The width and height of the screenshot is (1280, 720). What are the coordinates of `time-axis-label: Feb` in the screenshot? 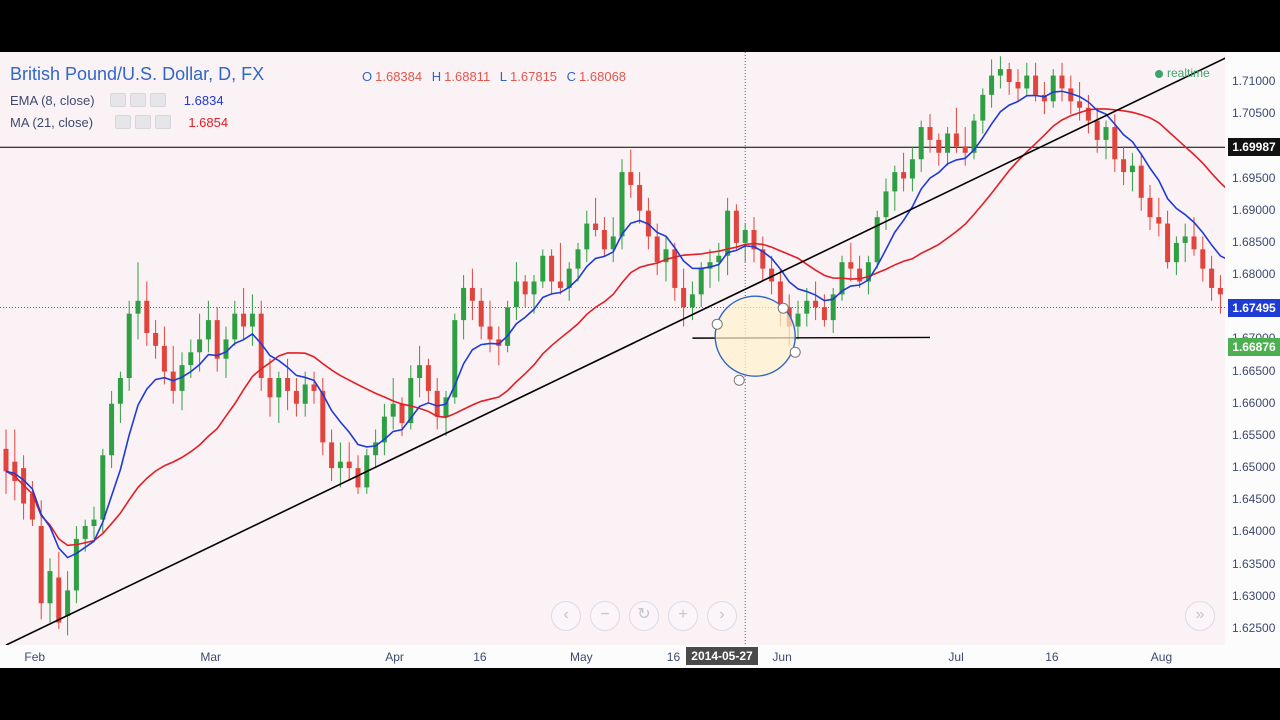 It's located at (35, 657).